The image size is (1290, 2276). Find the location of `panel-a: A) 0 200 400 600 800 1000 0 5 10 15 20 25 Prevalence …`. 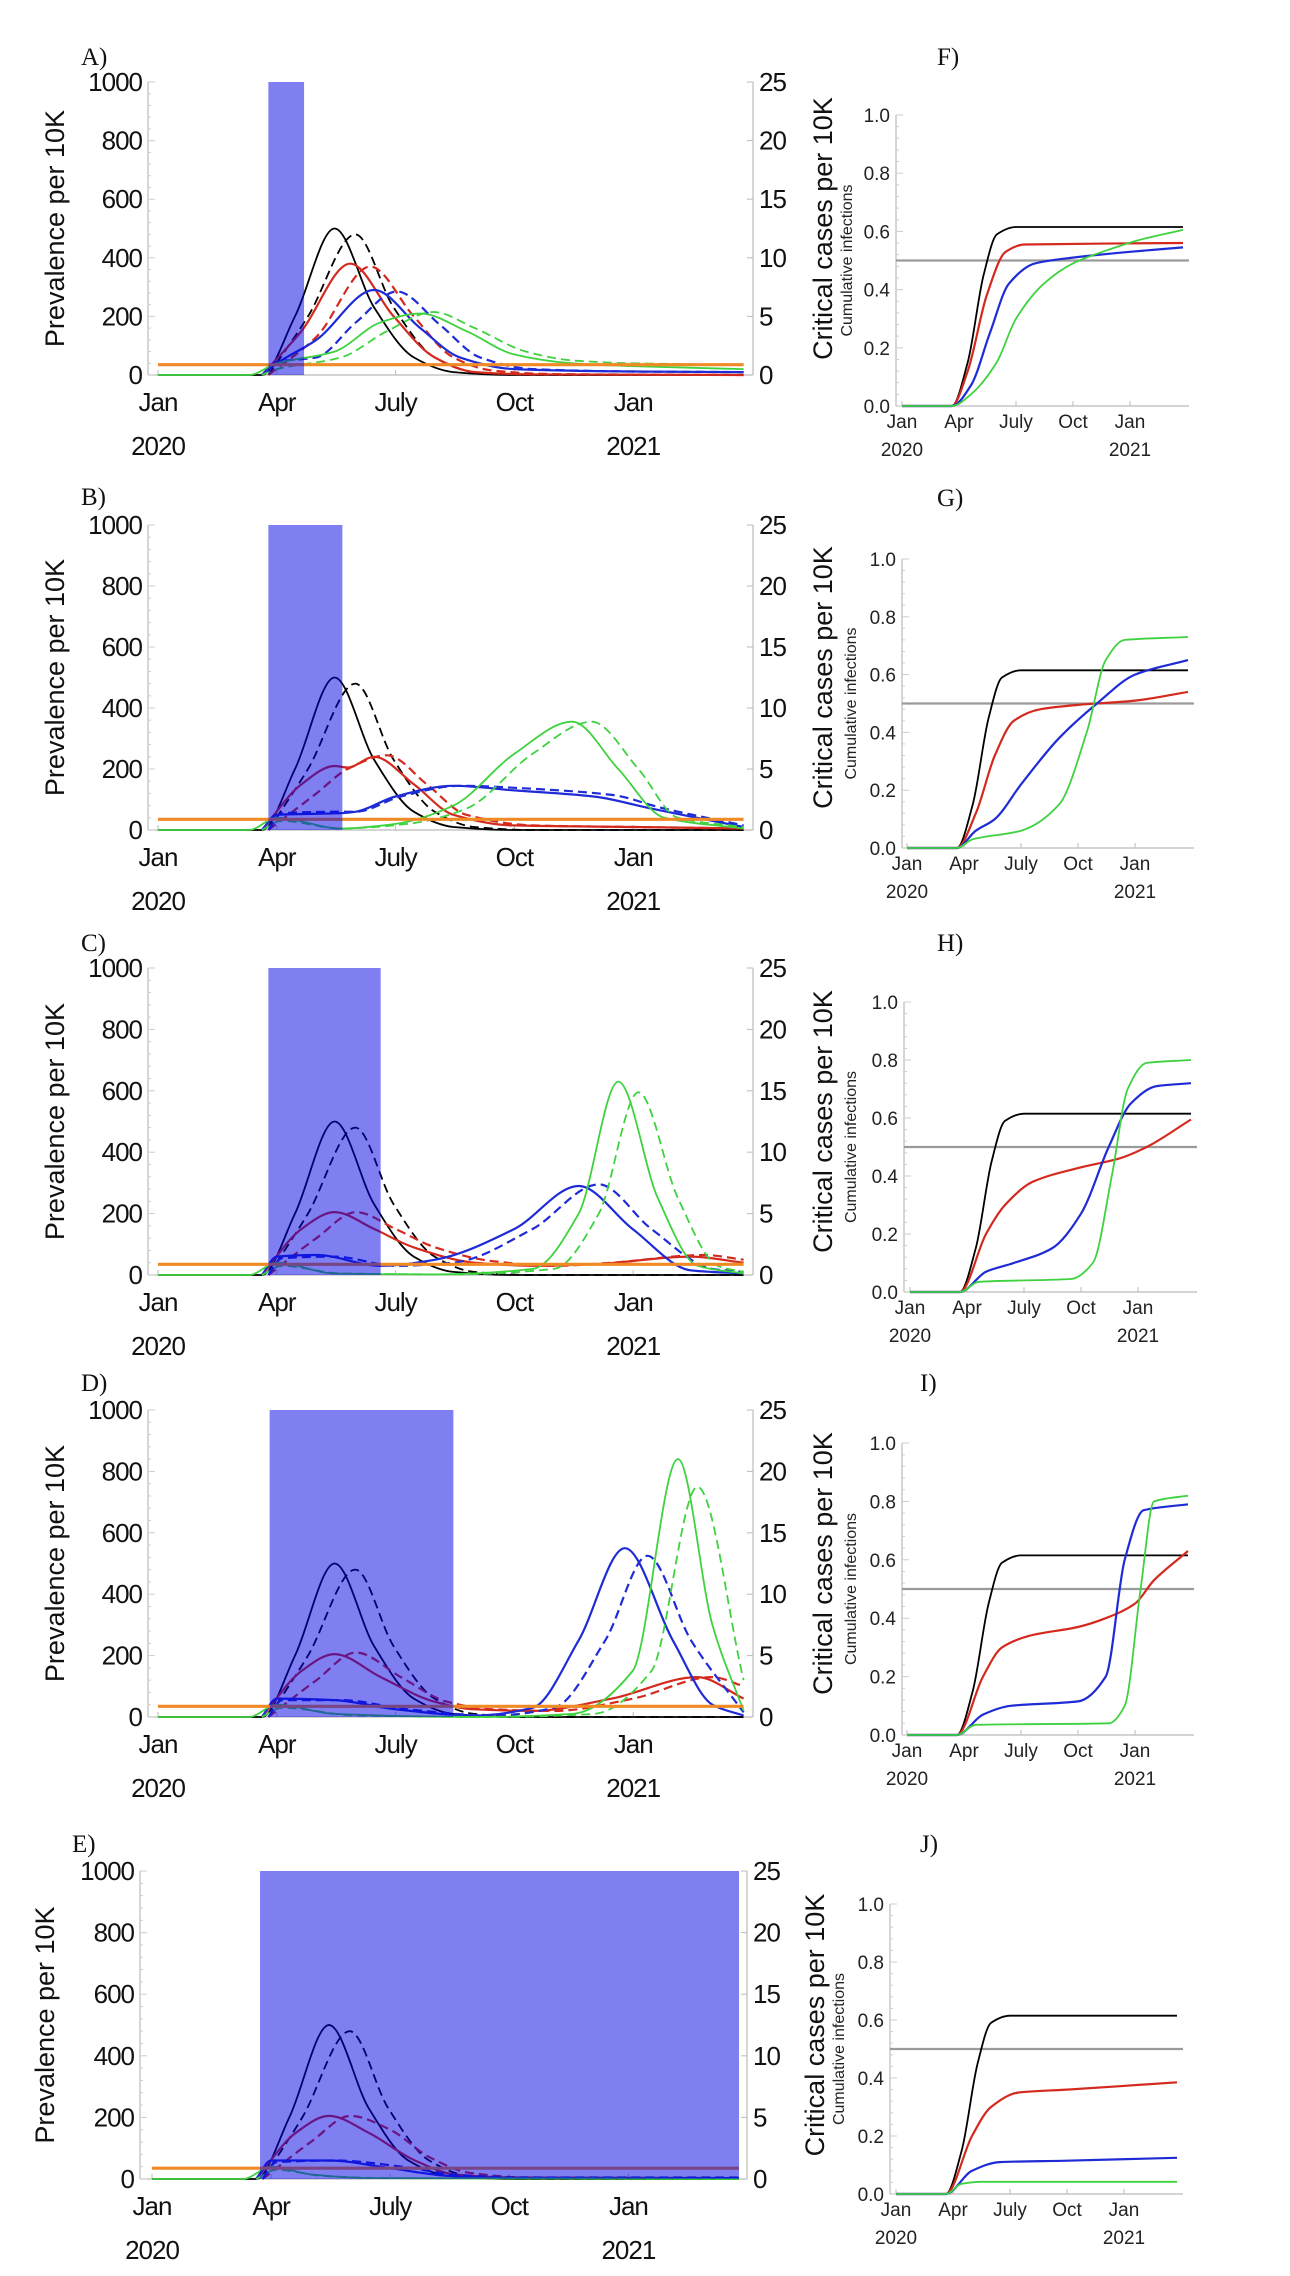

panel-a: A) 0 200 400 600 800 1000 0 5 10 15 20 25 Prevalence … is located at coordinates (439, 252).